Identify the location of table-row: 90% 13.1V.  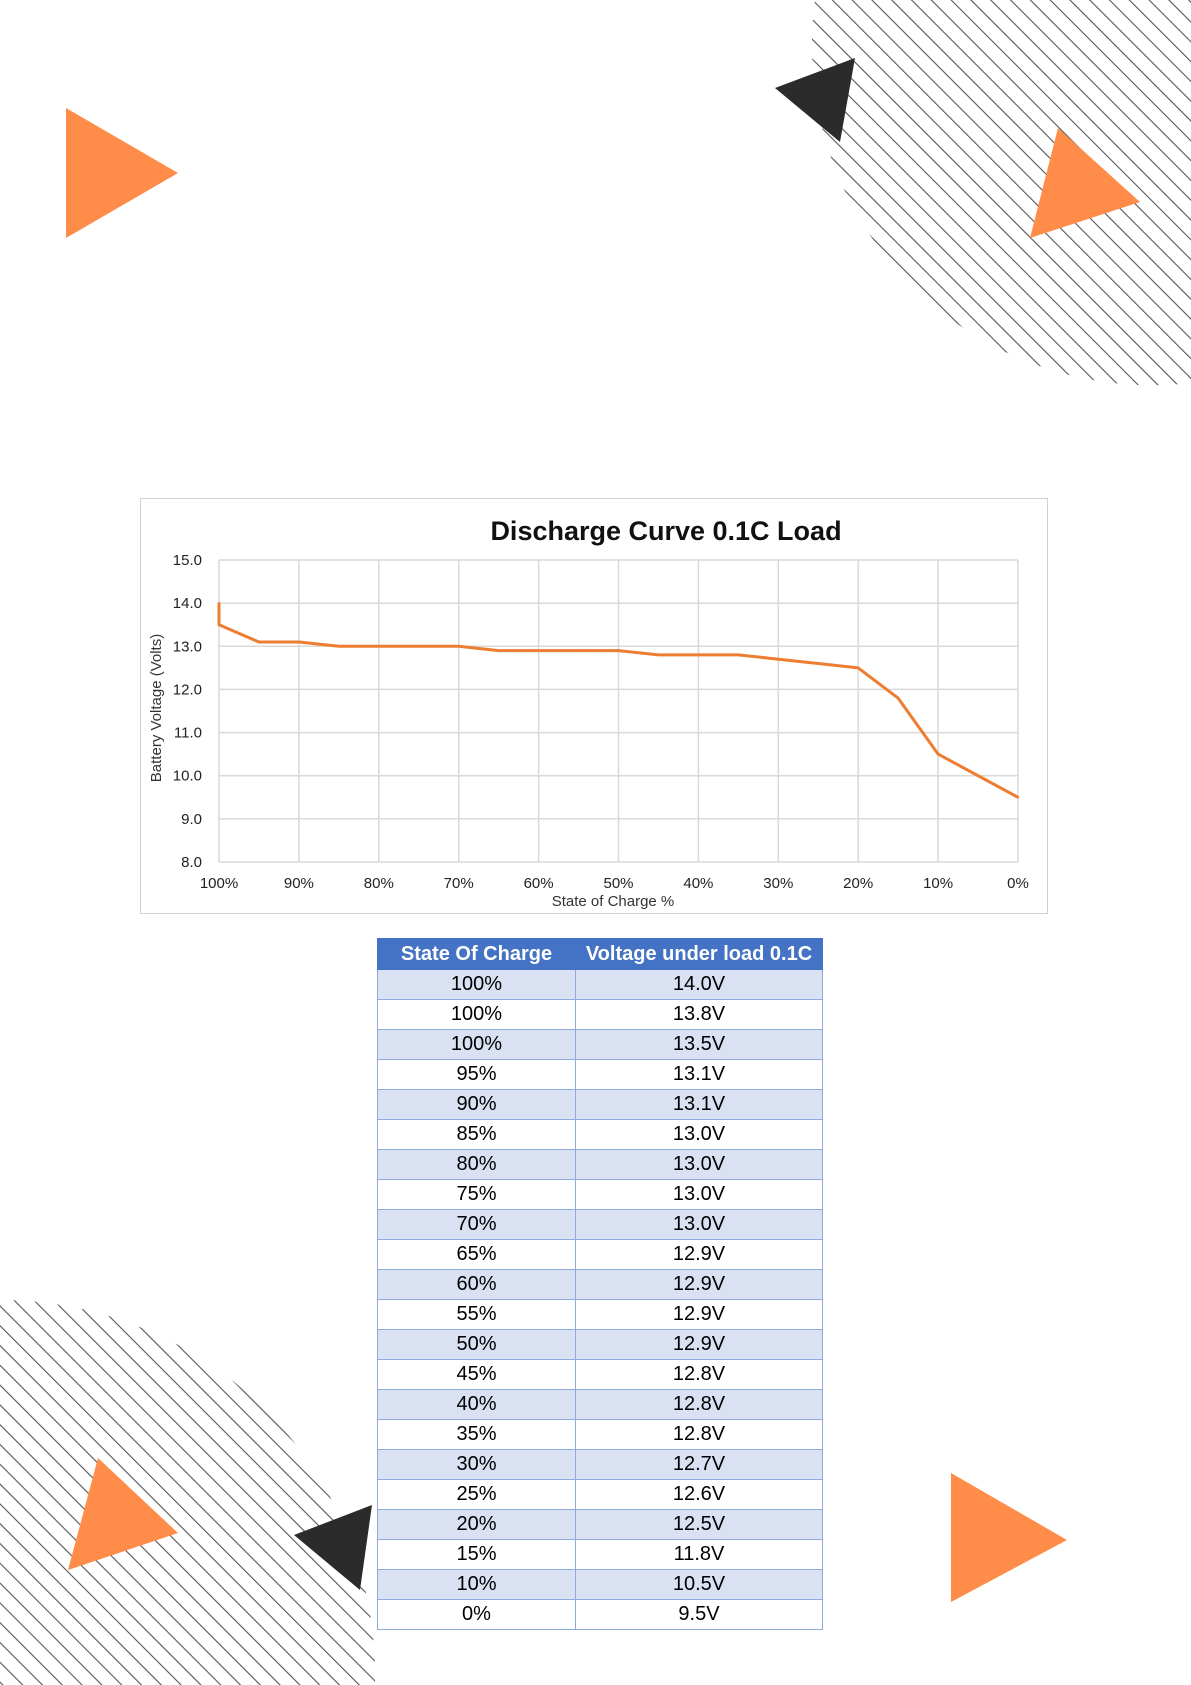
(600, 1104).